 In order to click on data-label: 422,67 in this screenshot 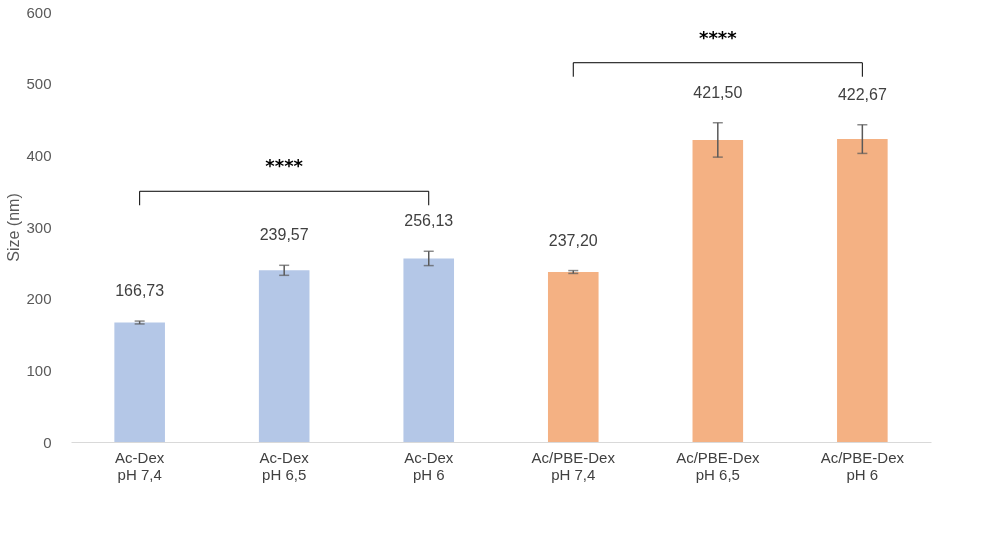, I will do `click(862, 94)`.